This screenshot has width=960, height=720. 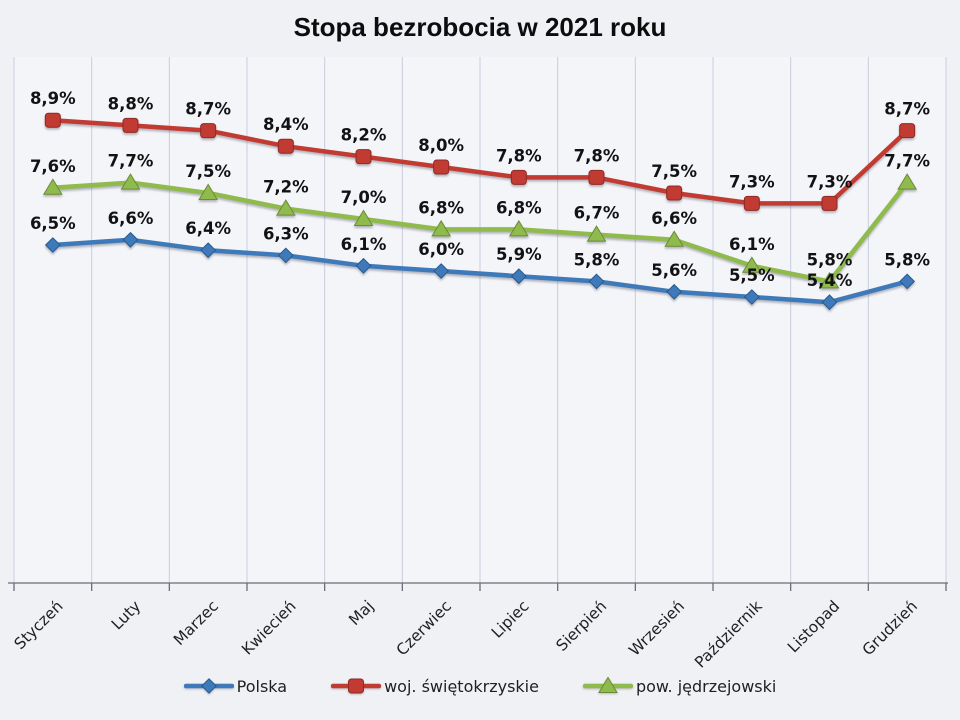 I want to click on legend-item-woj-swietokrzyskie: woj. świętokrzyskie, so click(x=435, y=686).